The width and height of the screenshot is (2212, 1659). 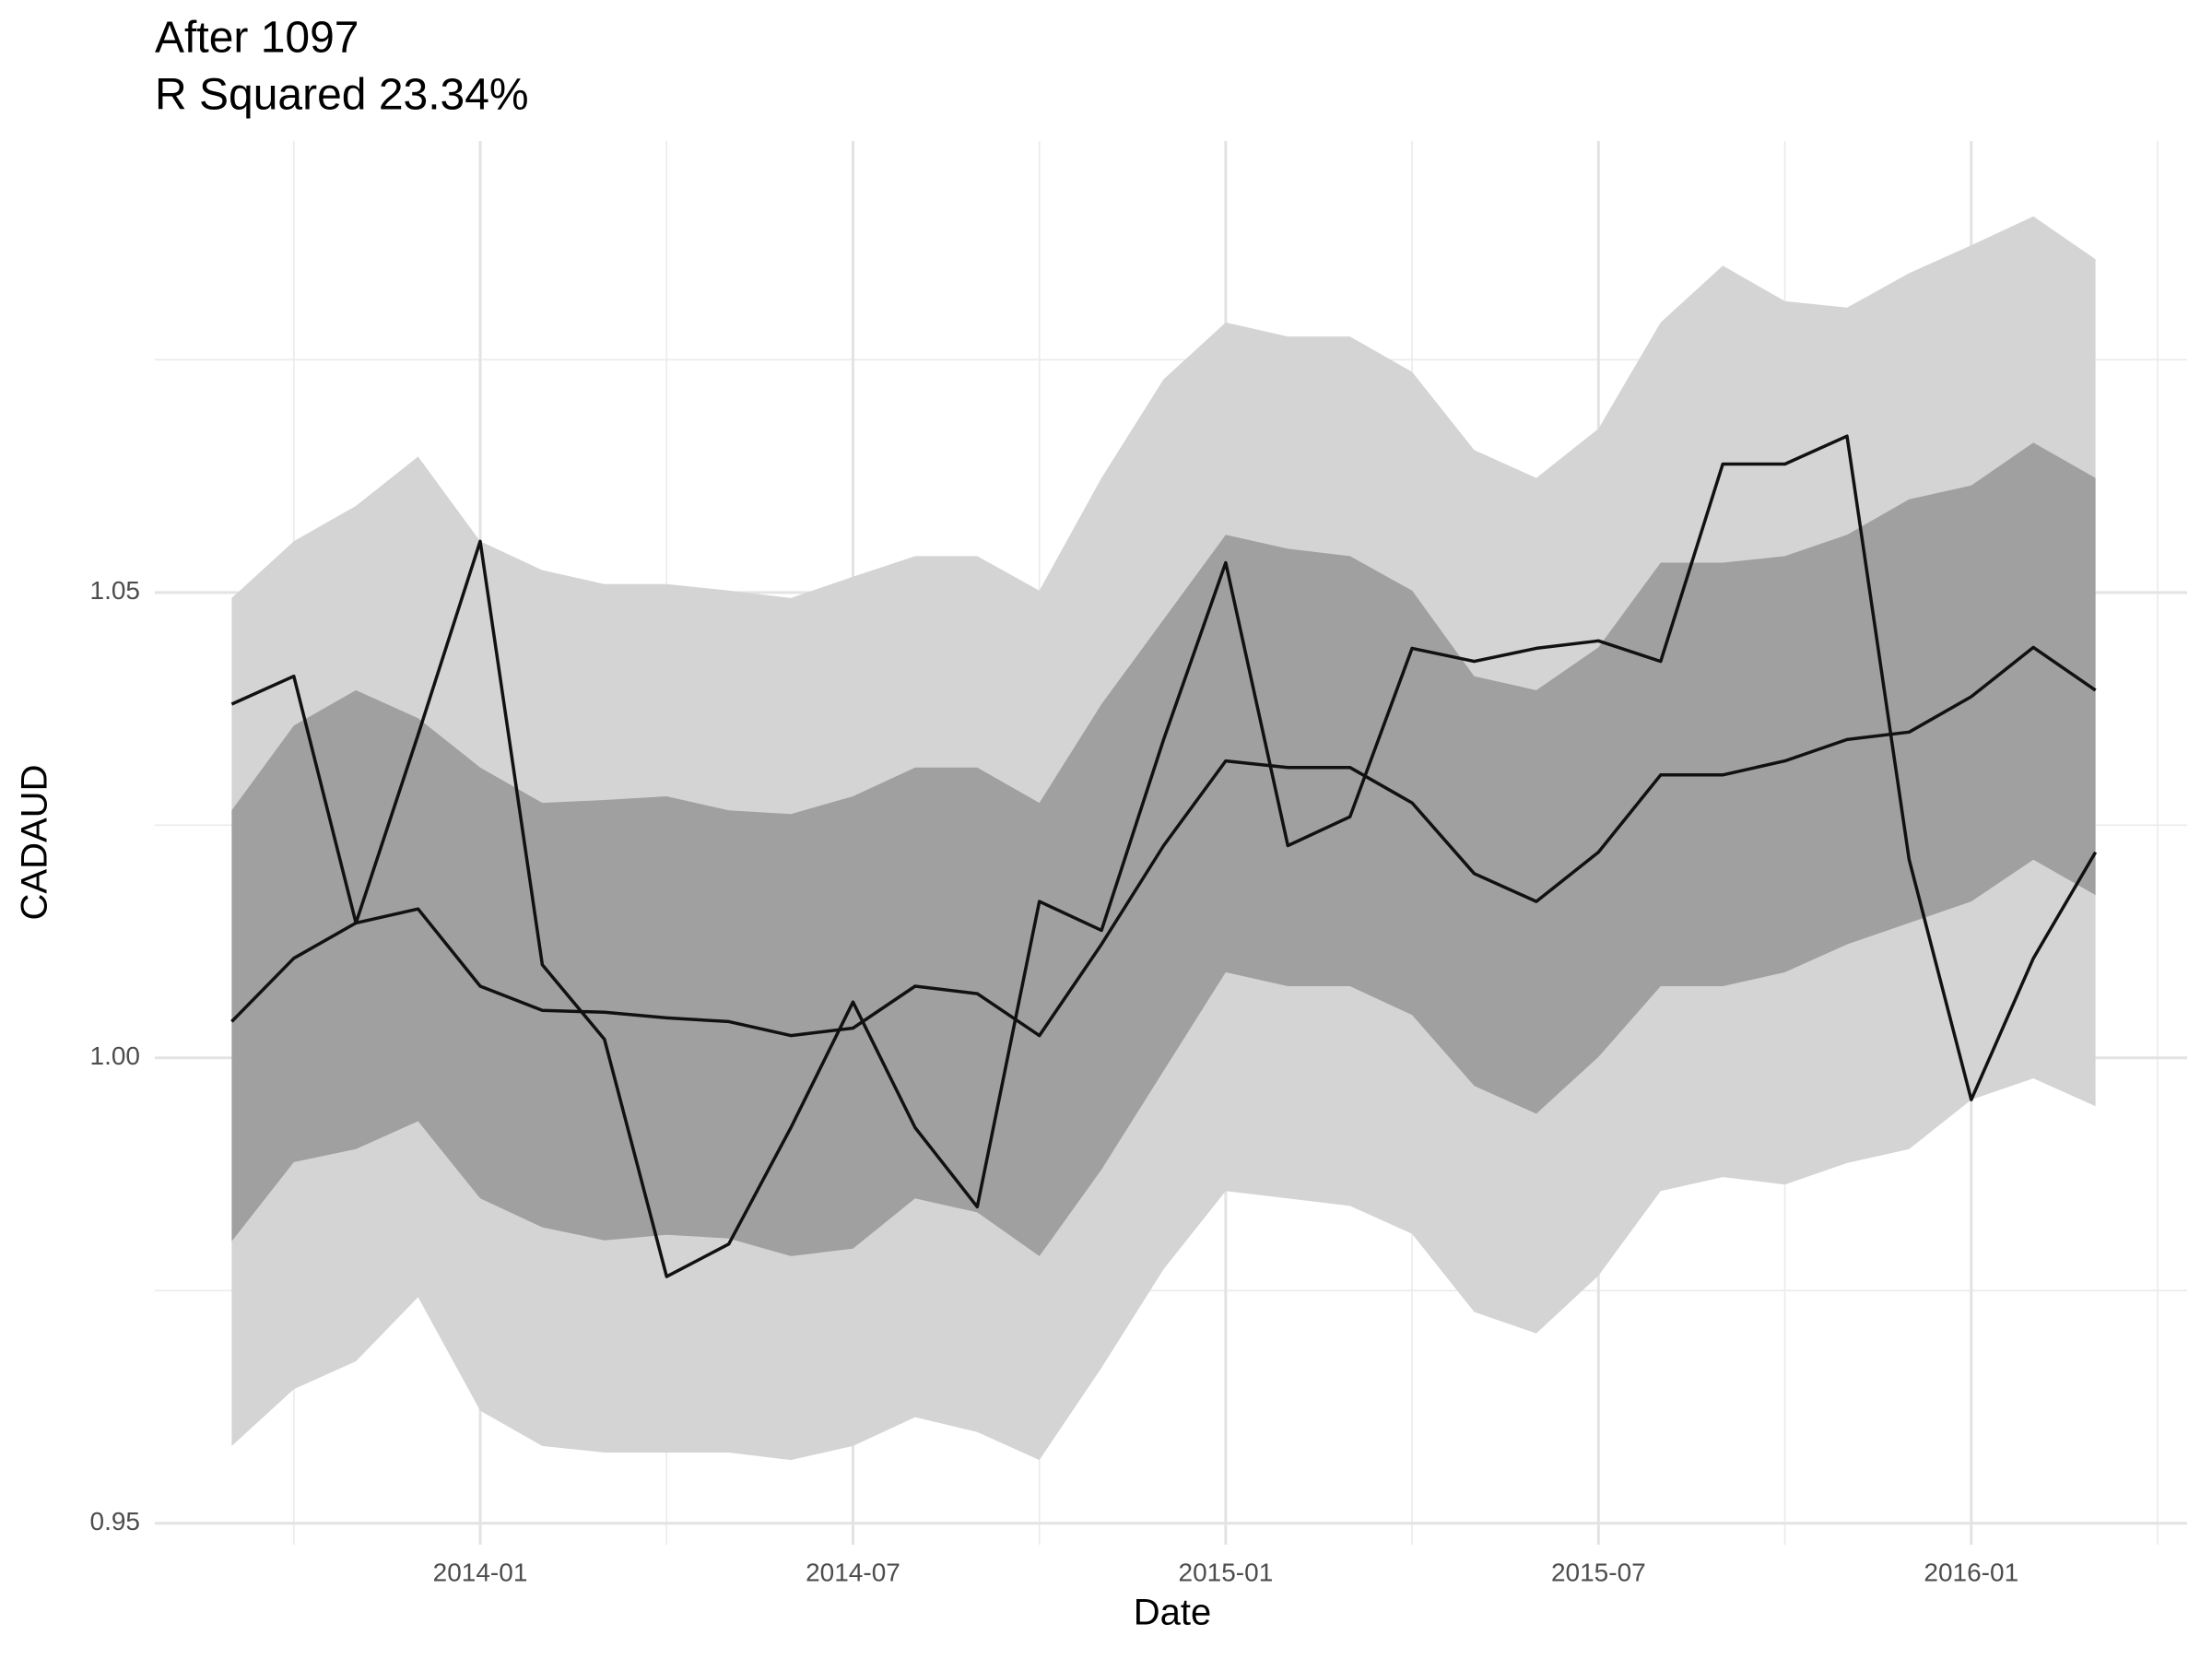 I want to click on x-tick-label: 2014-01, so click(x=480, y=1572).